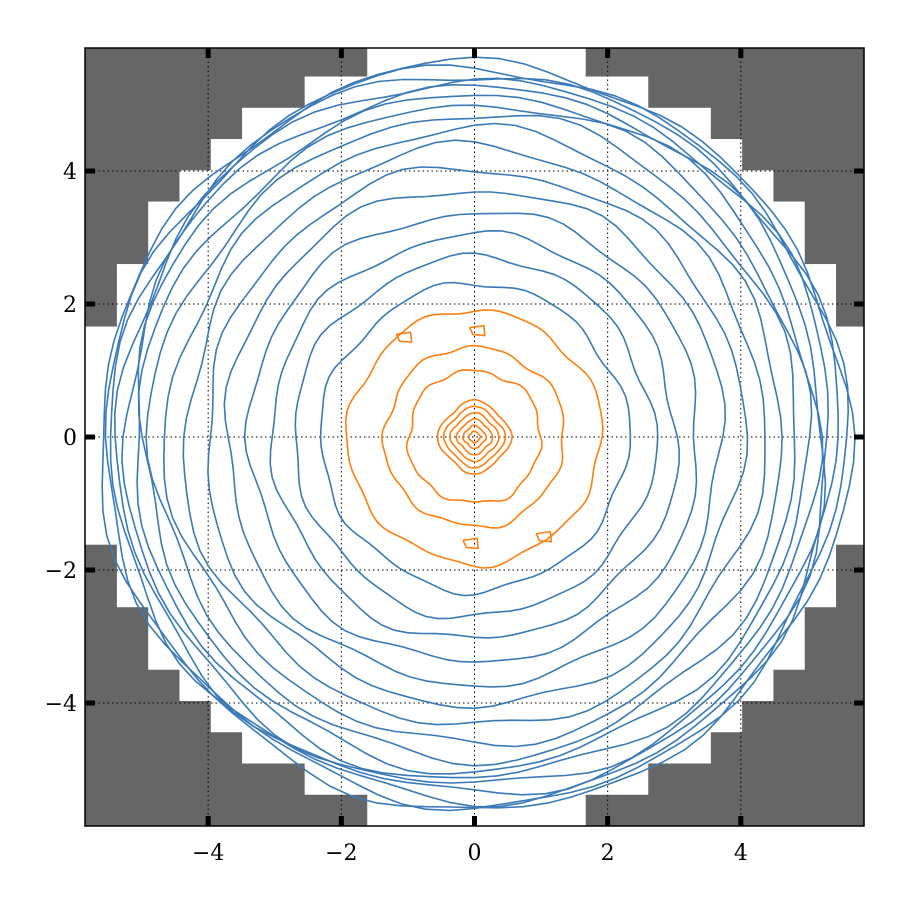 This screenshot has width=900, height=900. Describe the element at coordinates (61, 704) in the screenshot. I see `y-tick-label: −4` at that location.